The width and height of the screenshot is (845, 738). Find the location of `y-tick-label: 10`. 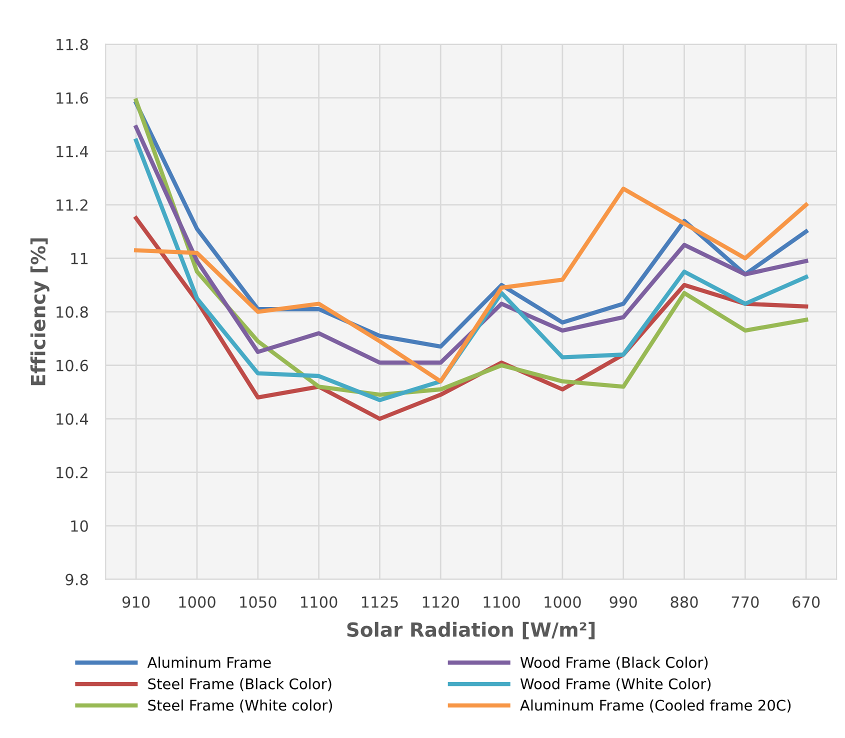

y-tick-label: 10 is located at coordinates (79, 526).